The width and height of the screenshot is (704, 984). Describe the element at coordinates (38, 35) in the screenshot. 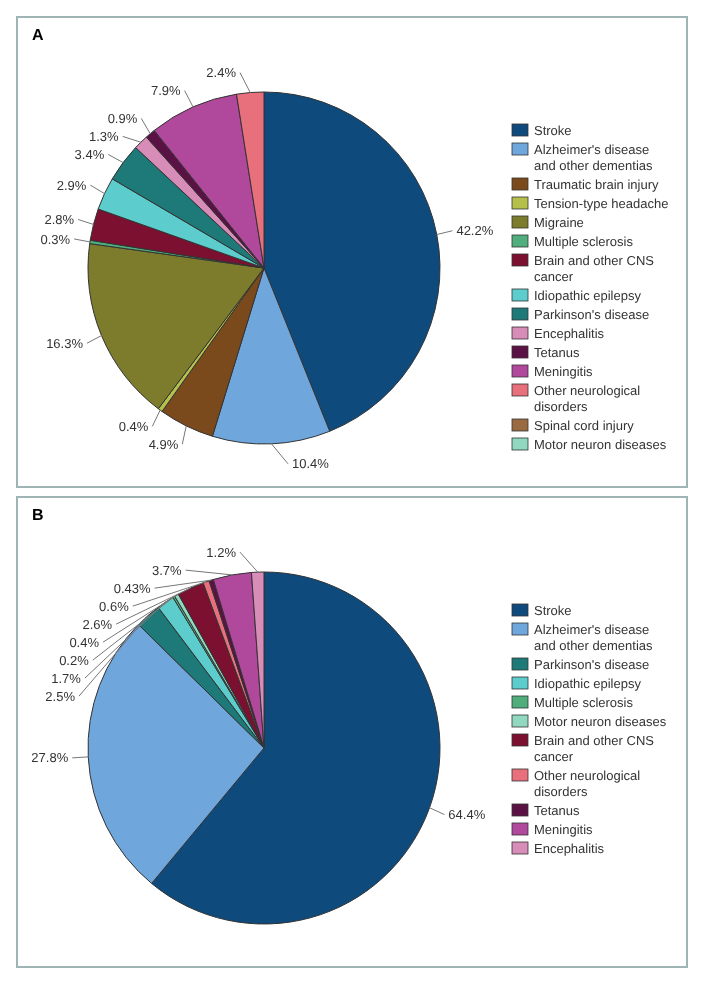

I see `chart-title: A` at that location.